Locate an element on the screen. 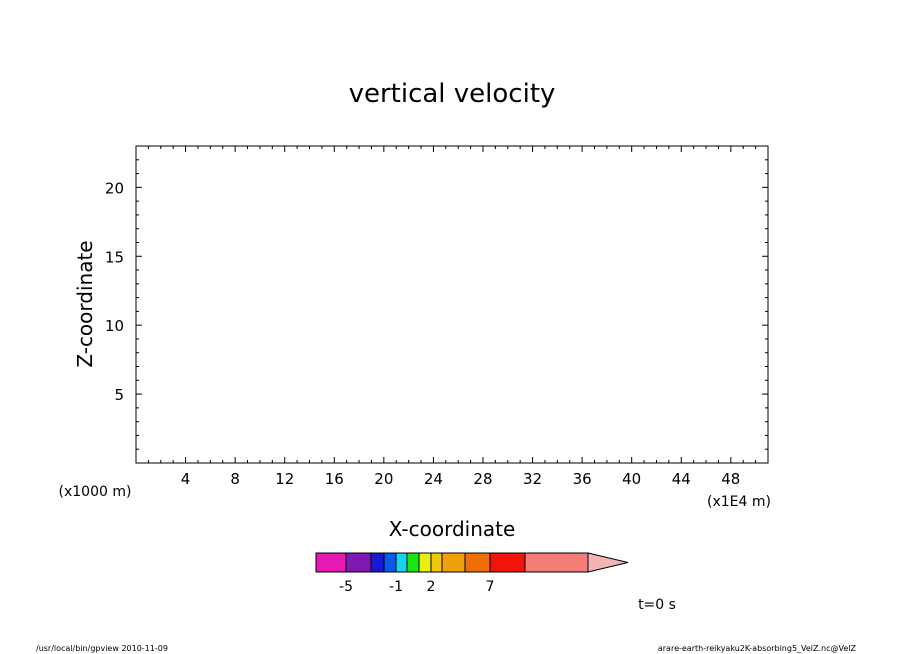  colorbar-tick-label: -1 is located at coordinates (396, 587).